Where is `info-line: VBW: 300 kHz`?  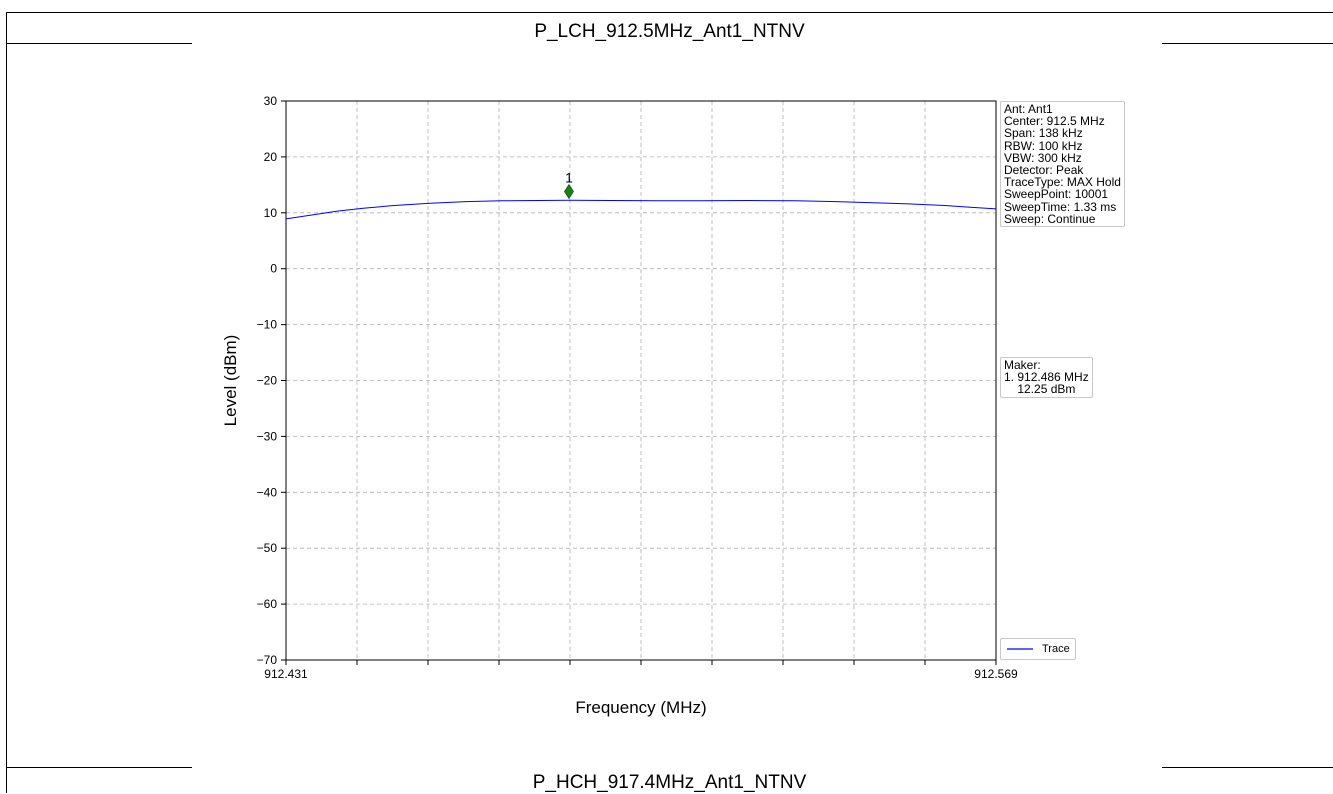
info-line: VBW: 300 kHz is located at coordinates (1043, 157).